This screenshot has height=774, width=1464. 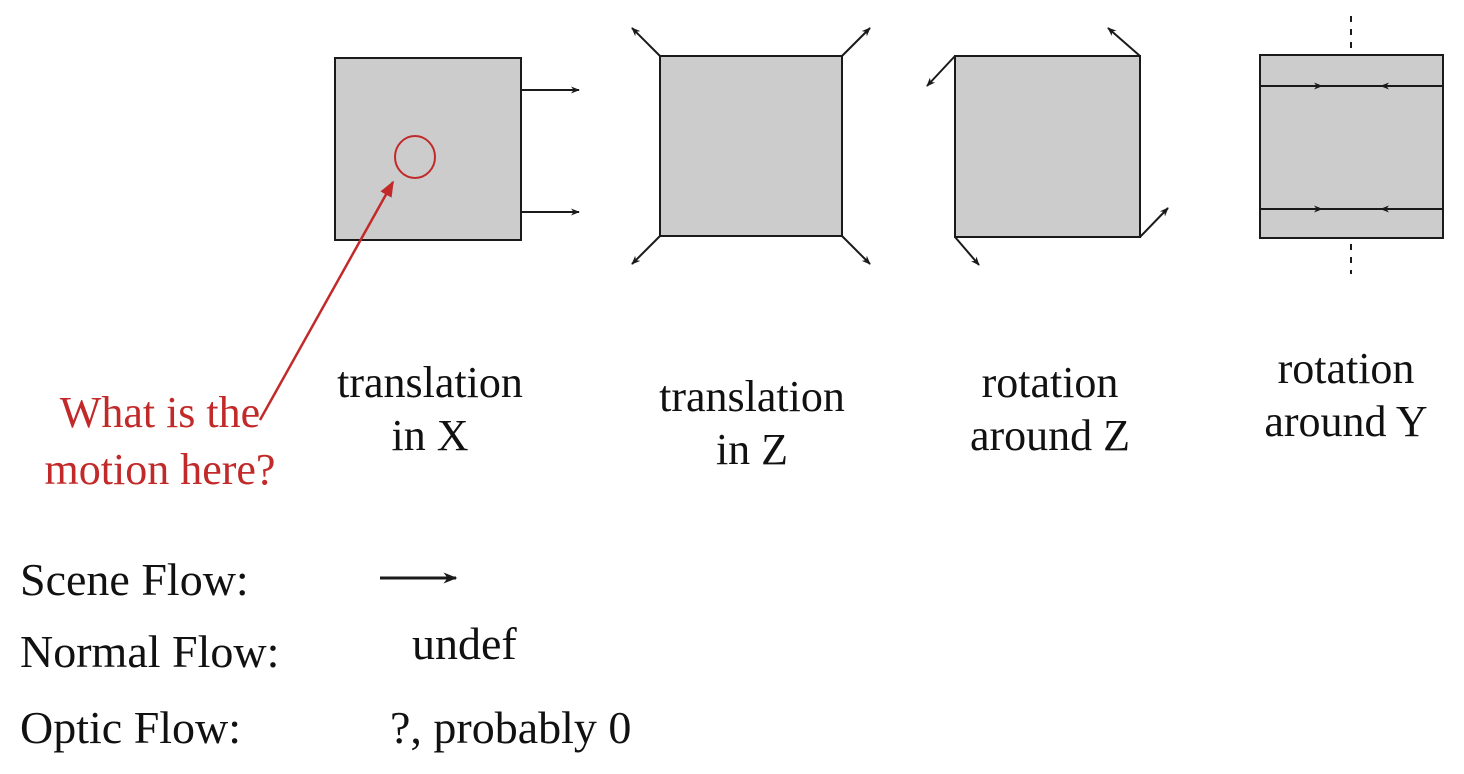 I want to click on square-translation-x, so click(x=428, y=149).